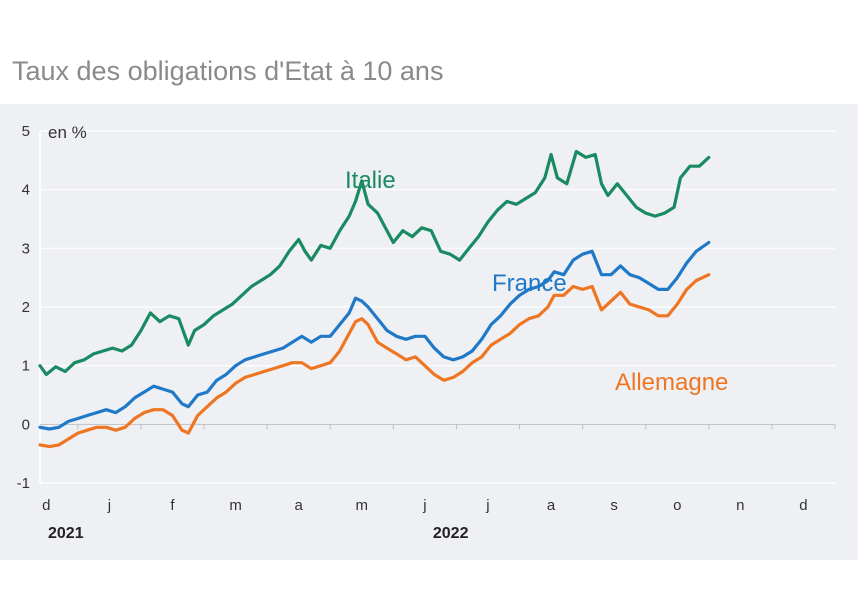  What do you see at coordinates (26, 424) in the screenshot?
I see `y-tick-label: 0` at bounding box center [26, 424].